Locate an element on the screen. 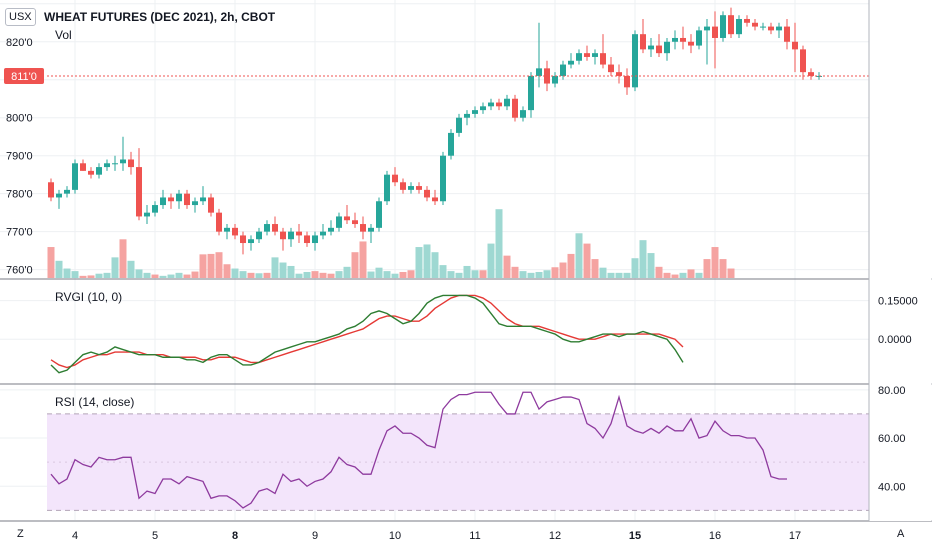 This screenshot has width=932, height=550. time-tick-label: 16 is located at coordinates (715, 536).